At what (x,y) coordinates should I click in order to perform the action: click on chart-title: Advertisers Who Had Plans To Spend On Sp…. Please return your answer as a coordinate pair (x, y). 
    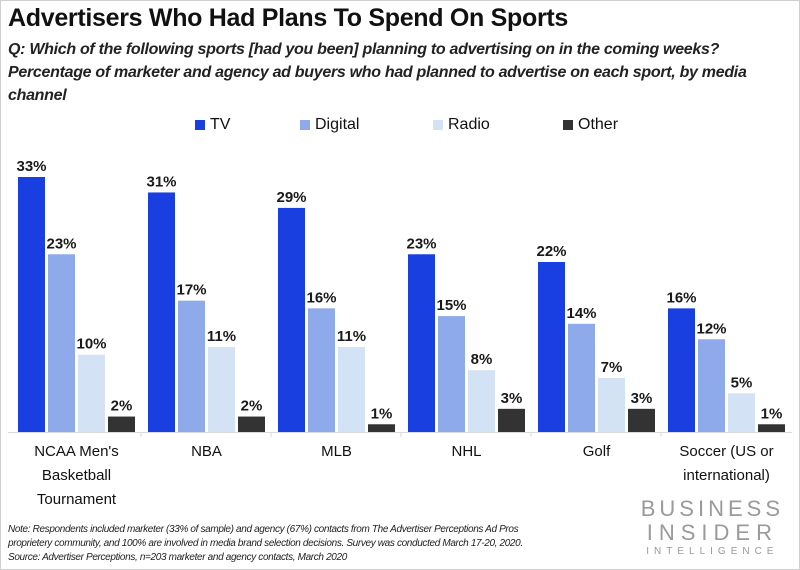
    Looking at the image, I should click on (288, 18).